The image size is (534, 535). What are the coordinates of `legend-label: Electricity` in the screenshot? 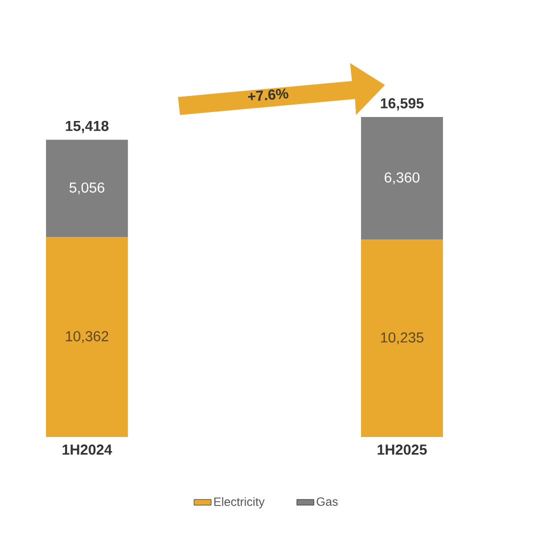 It's located at (239, 502).